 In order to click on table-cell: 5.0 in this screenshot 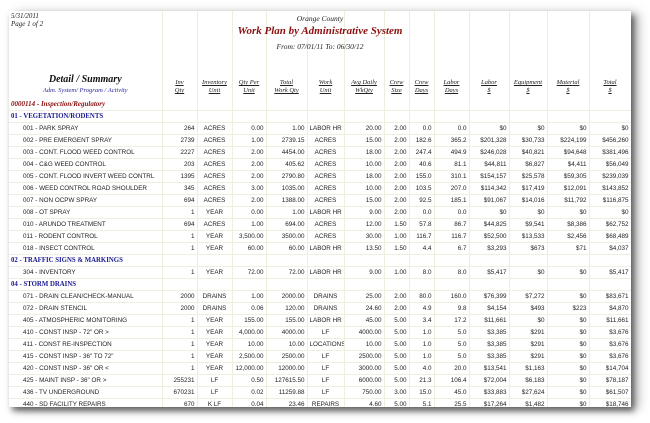, I will do `click(452, 344)`.